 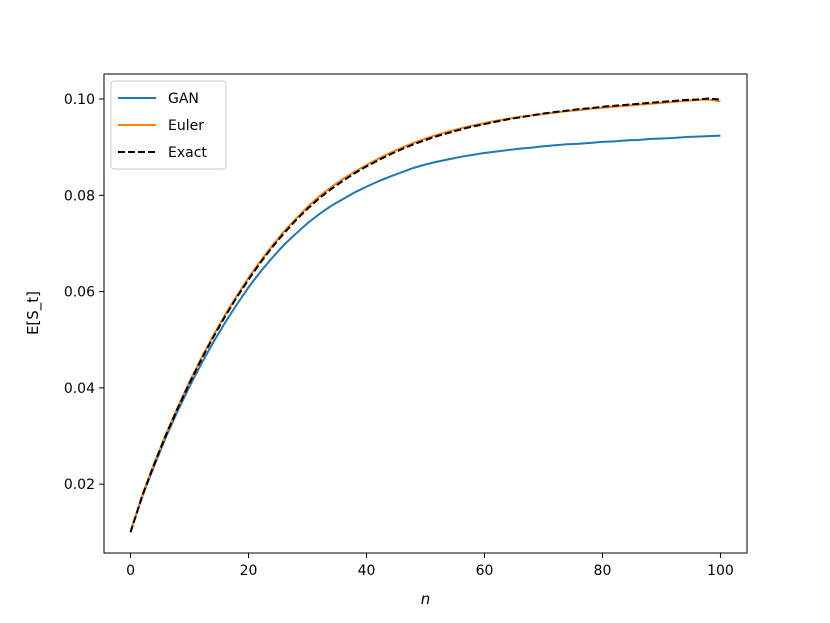 I want to click on y-tick-label: 0.08, so click(x=79, y=196).